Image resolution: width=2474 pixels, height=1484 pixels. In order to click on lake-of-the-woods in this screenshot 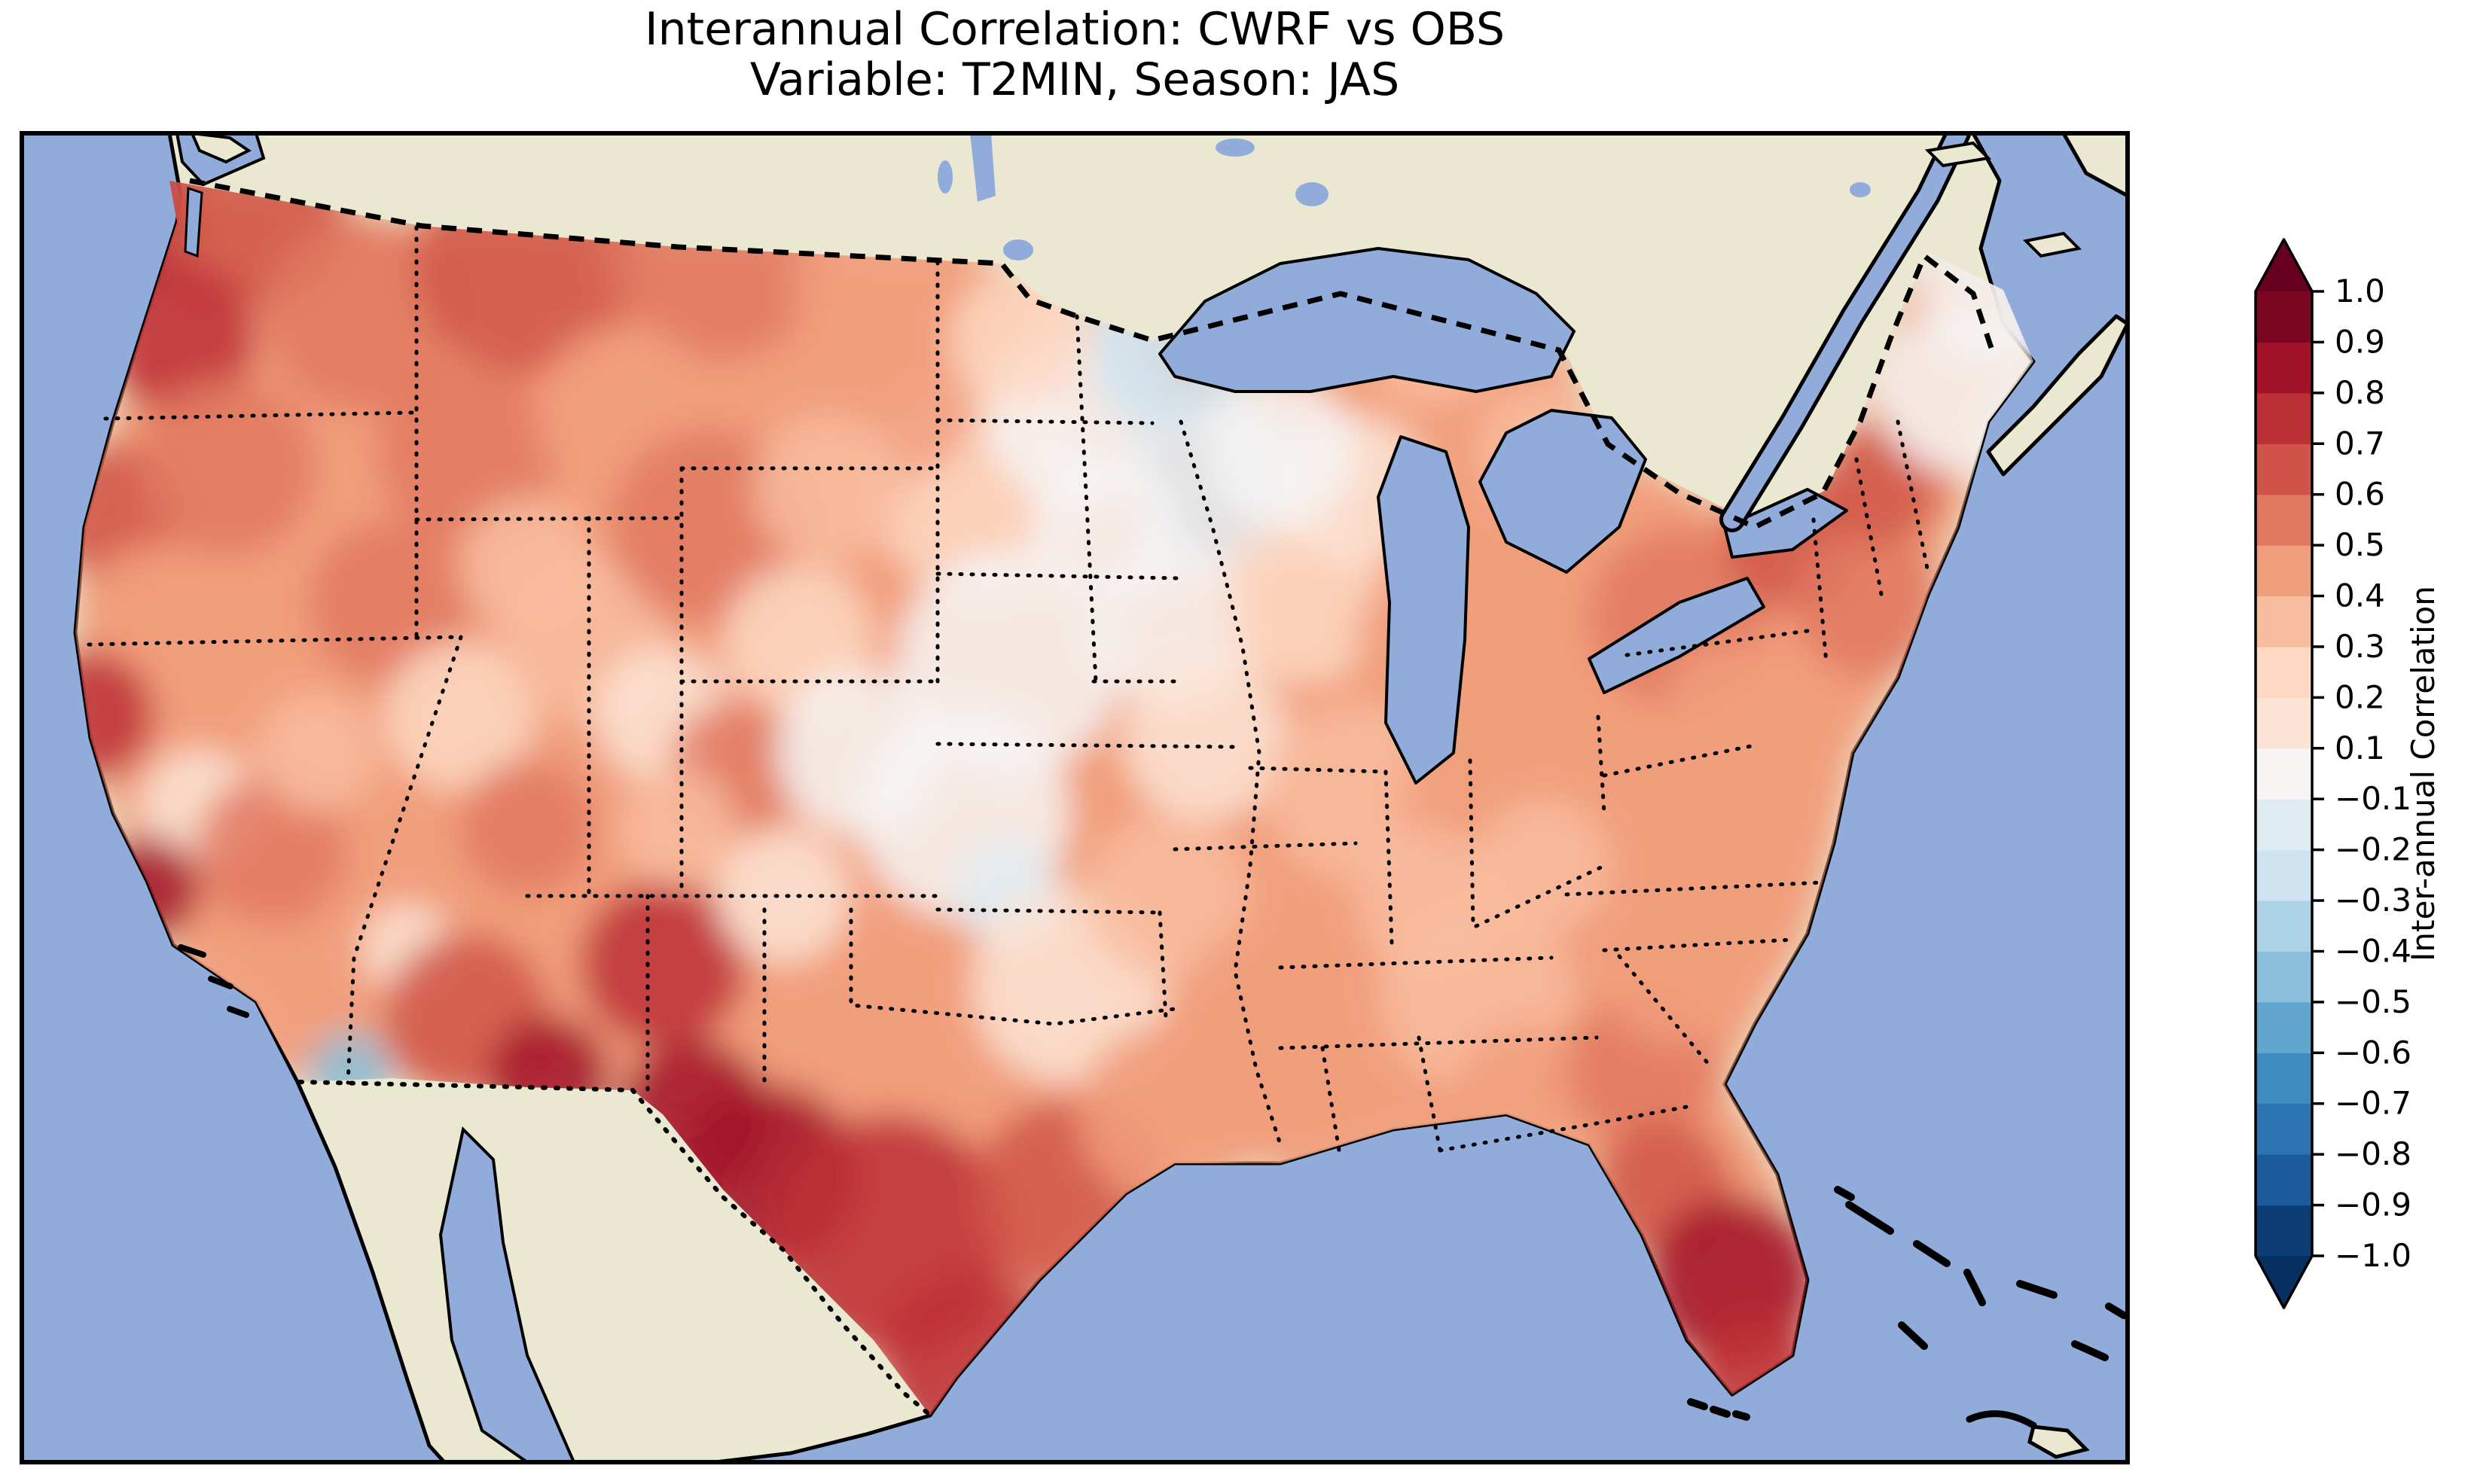, I will do `click(1018, 250)`.